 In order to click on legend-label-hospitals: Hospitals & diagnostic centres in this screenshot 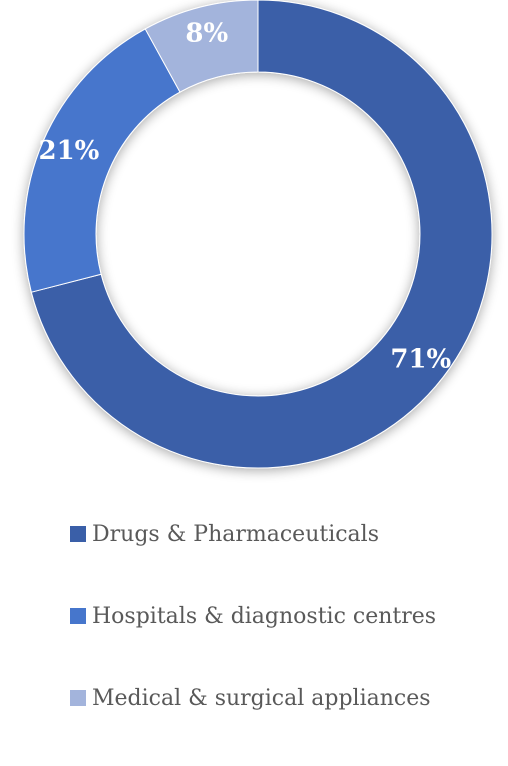, I will do `click(264, 616)`.